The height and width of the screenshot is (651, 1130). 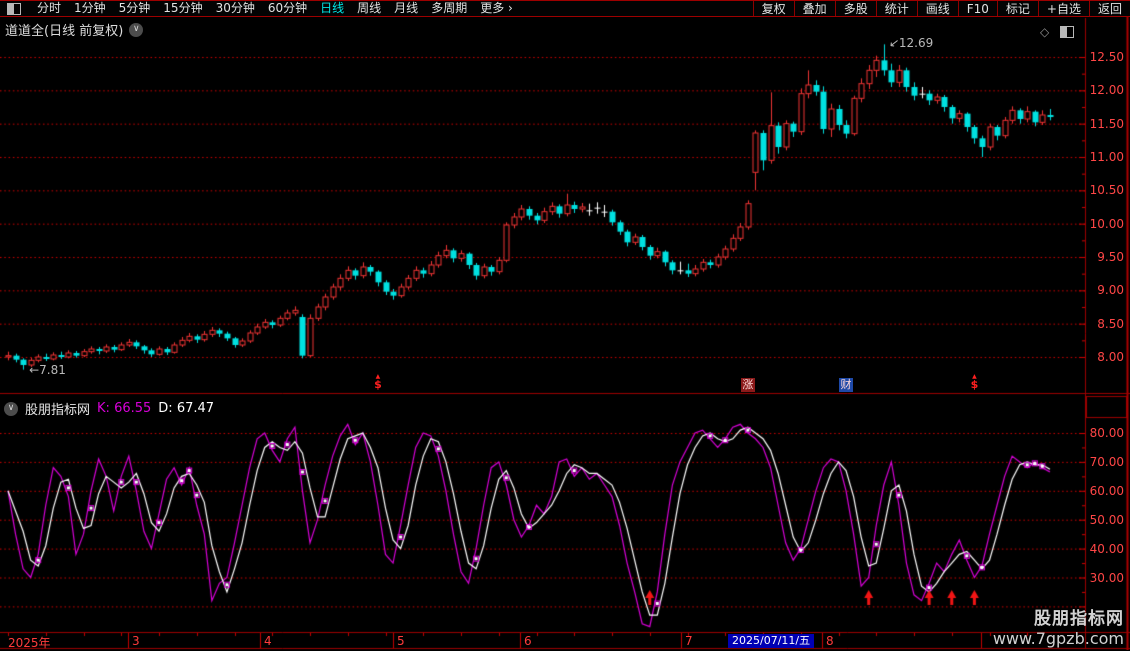 I want to click on indicator-axis-label: 30.00, so click(x=1106, y=577).